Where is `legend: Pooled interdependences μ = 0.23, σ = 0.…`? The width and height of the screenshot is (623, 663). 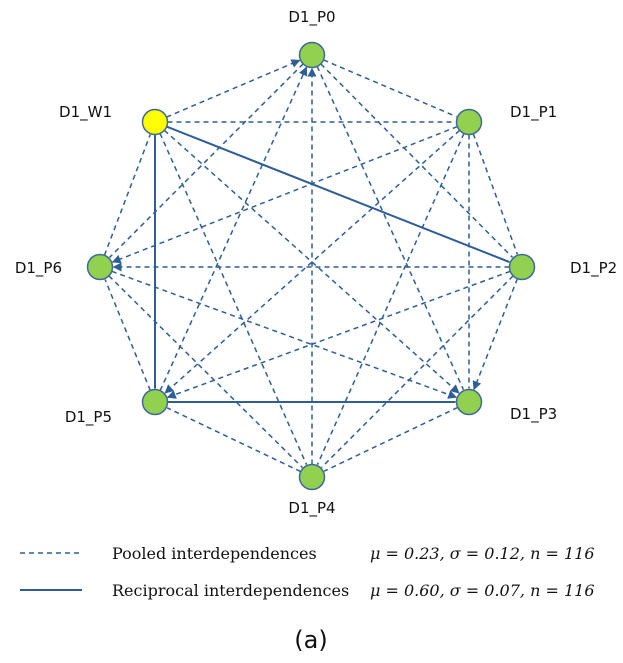
legend: Pooled interdependences μ = 0.23, σ = 0.… is located at coordinates (307, 572).